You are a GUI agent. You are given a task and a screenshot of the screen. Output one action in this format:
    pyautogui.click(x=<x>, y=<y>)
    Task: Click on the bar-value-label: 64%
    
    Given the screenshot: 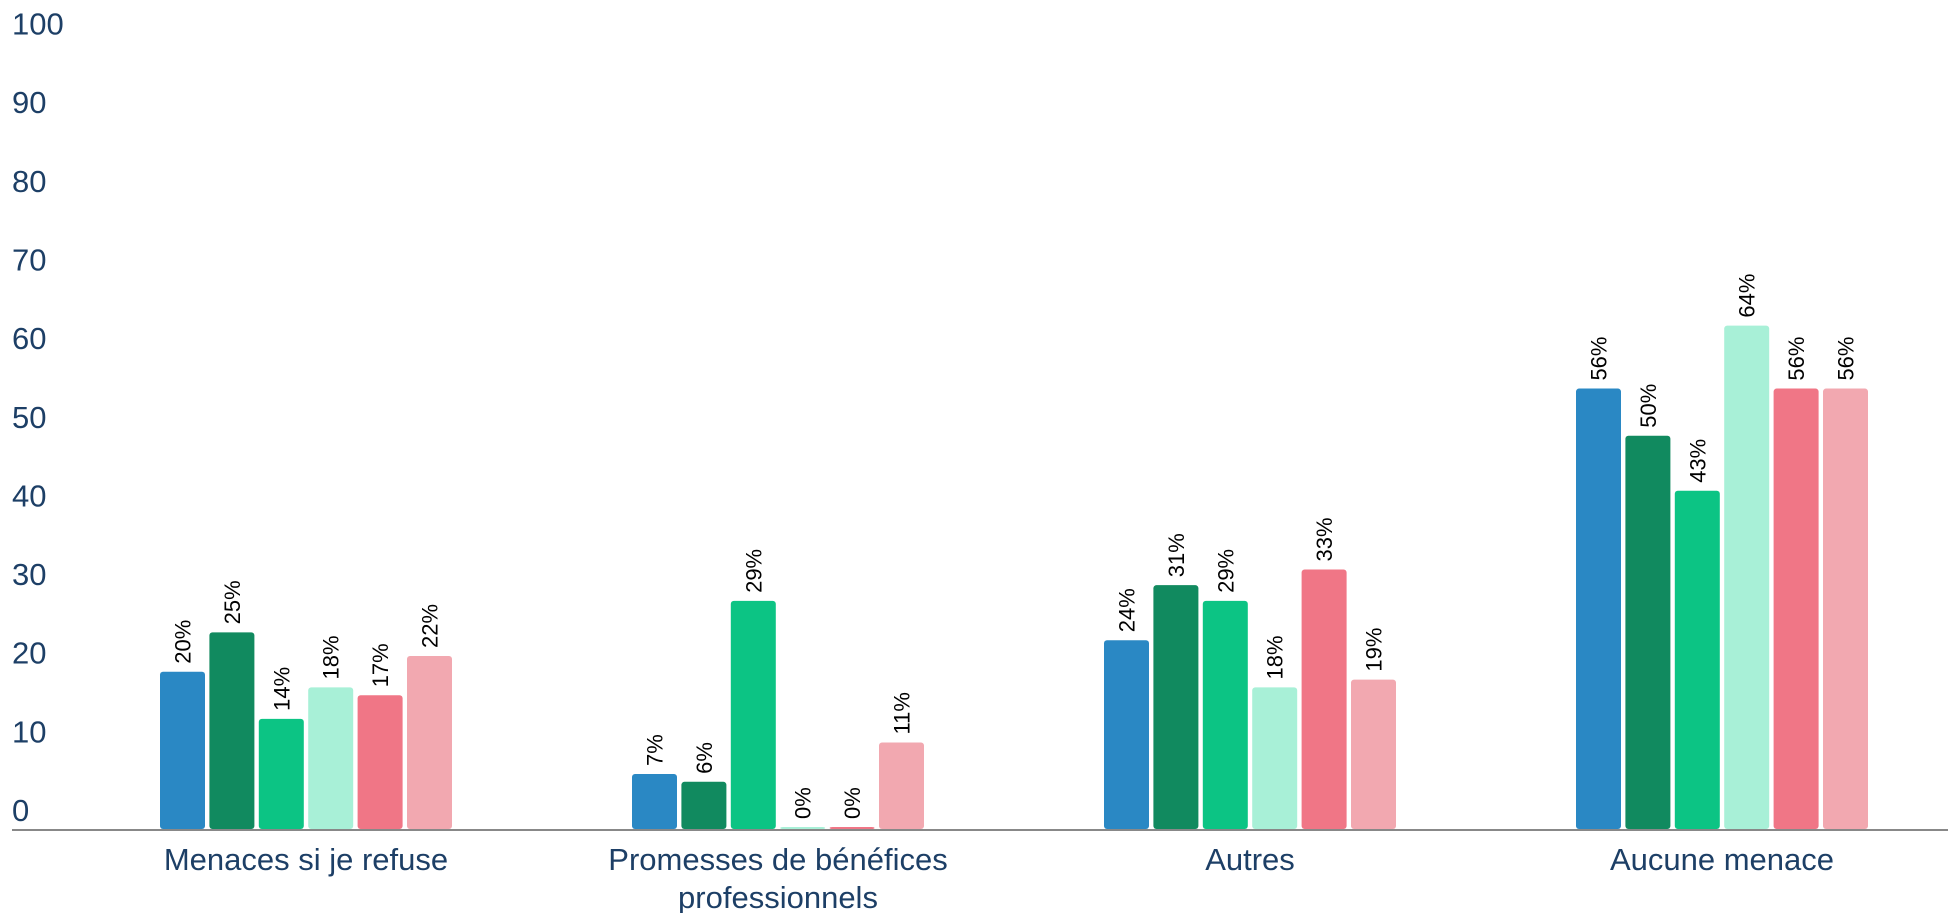 What is the action you would take?
    pyautogui.click(x=1747, y=296)
    